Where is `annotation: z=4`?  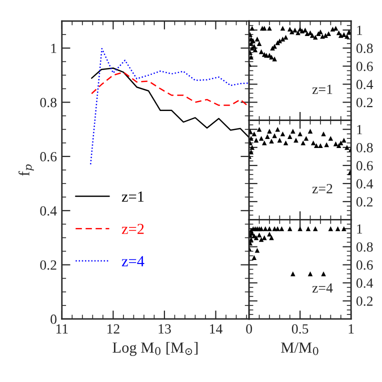 annotation: z=4 is located at coordinates (322, 288).